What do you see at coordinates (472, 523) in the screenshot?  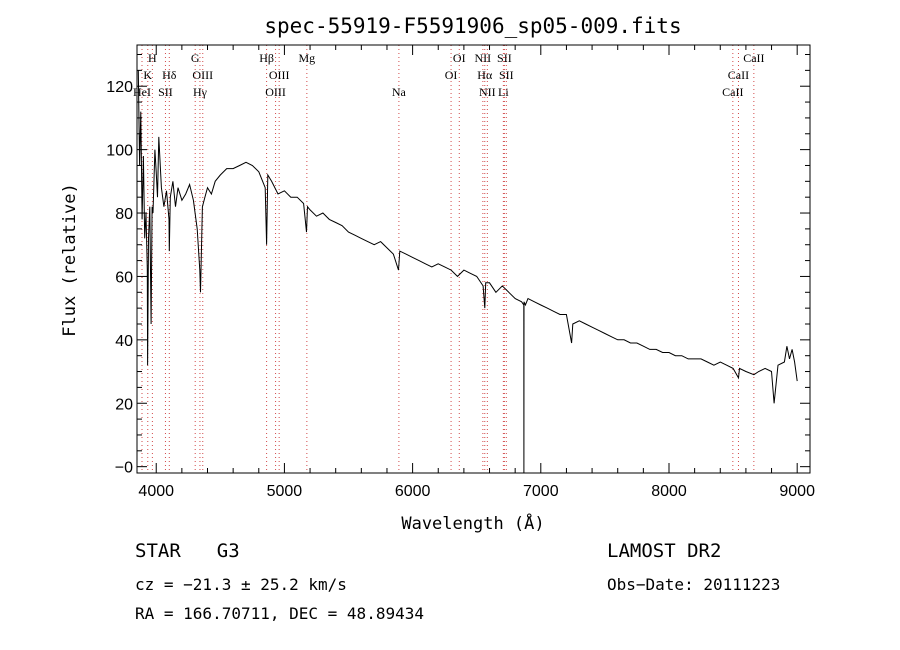 I see `x-axis-label: Wavelength (Å)` at bounding box center [472, 523].